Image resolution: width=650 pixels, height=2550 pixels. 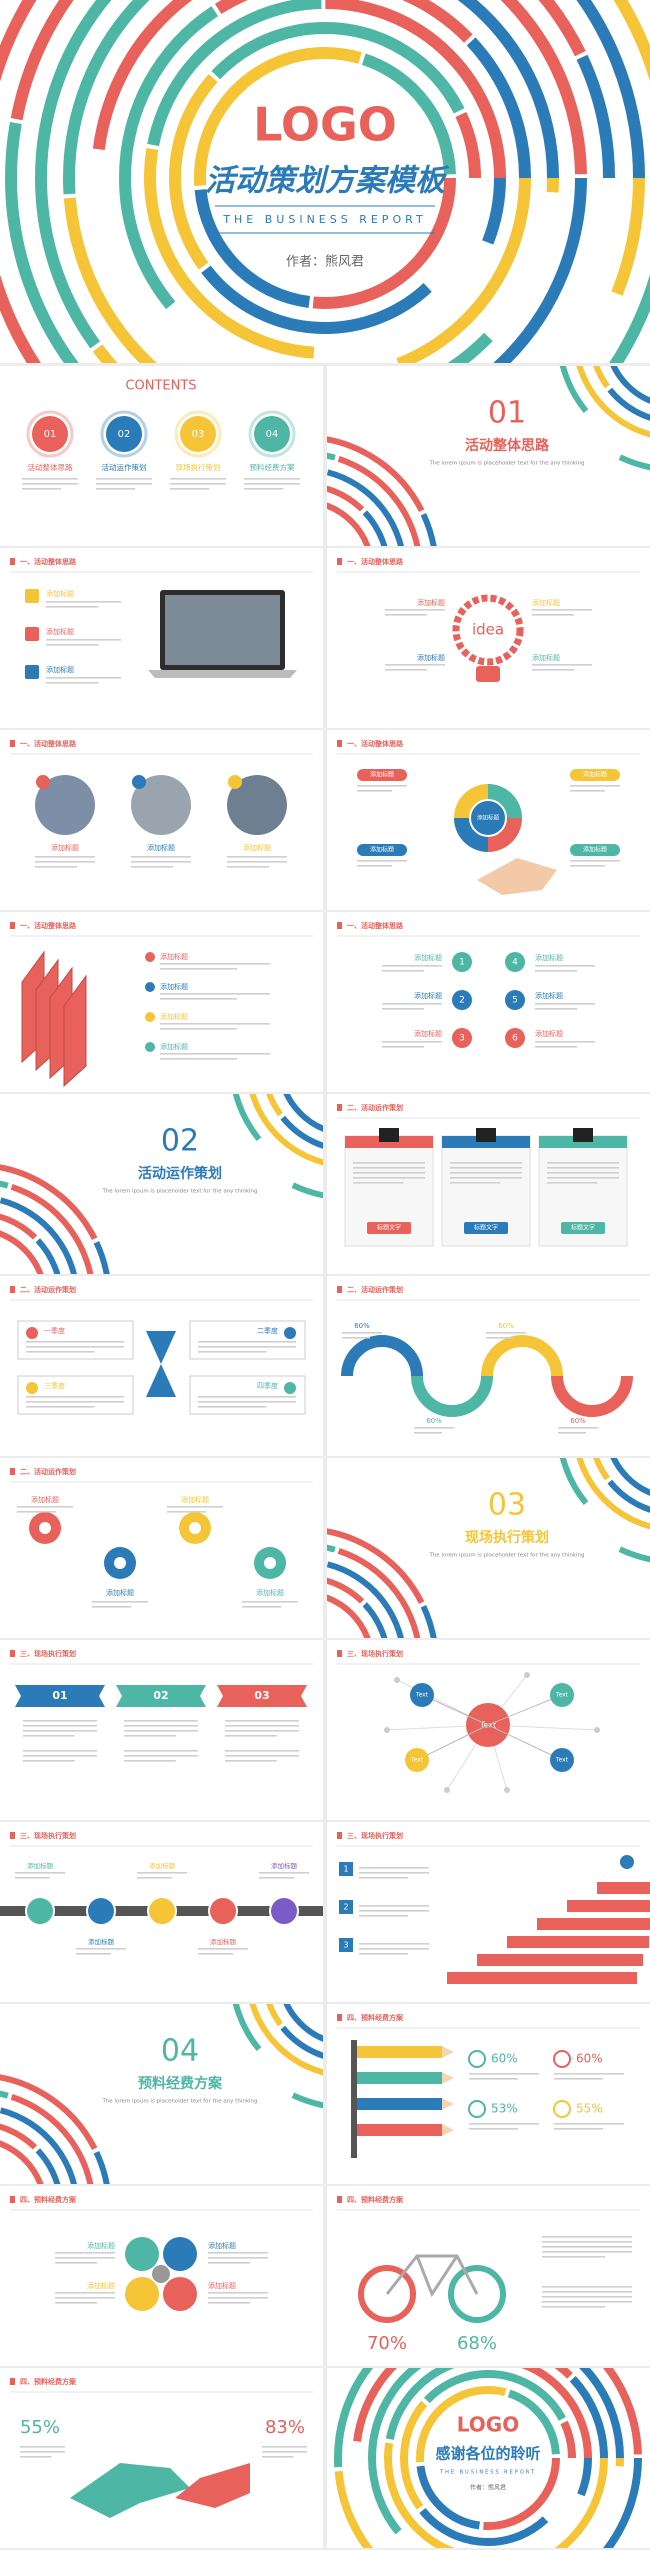 I want to click on dot, so click(x=397, y=1680).